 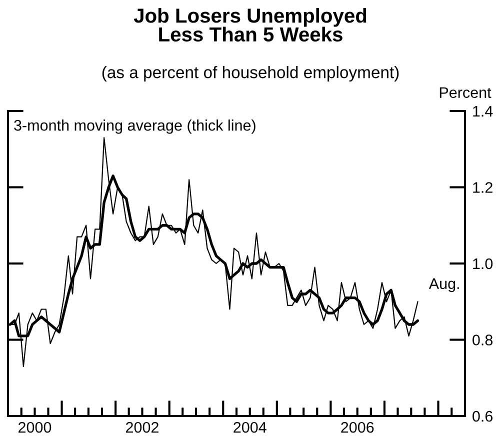 I want to click on y-tick-label: 1.0, so click(x=483, y=264).